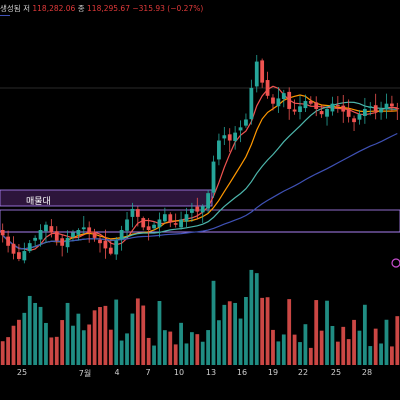 The height and width of the screenshot is (400, 400). Describe the element at coordinates (5, 15) in the screenshot. I see `ma-indicator-line` at that location.